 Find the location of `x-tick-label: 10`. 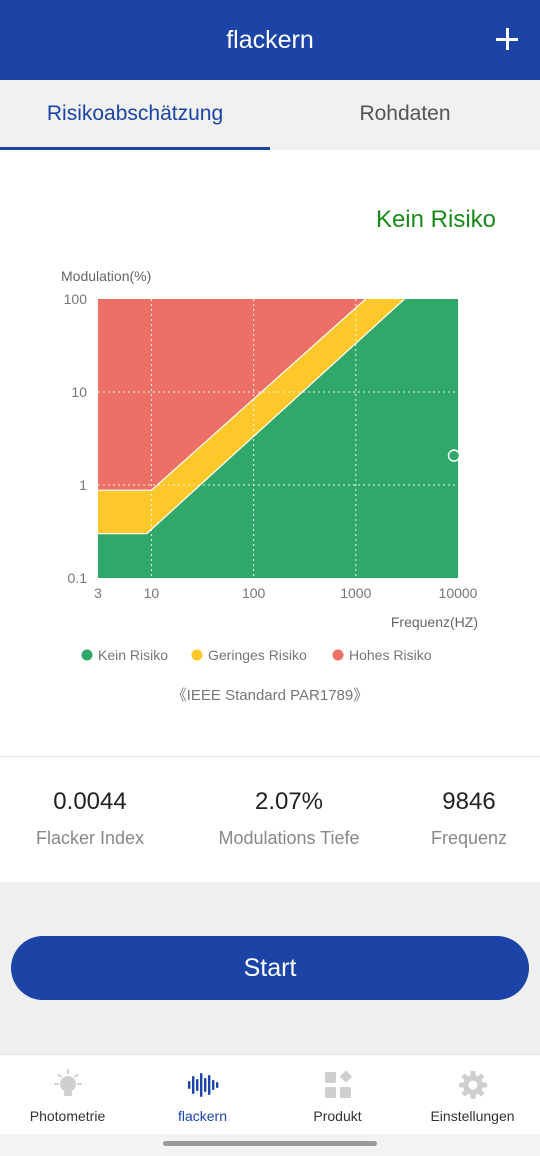

x-tick-label: 10 is located at coordinates (152, 593).